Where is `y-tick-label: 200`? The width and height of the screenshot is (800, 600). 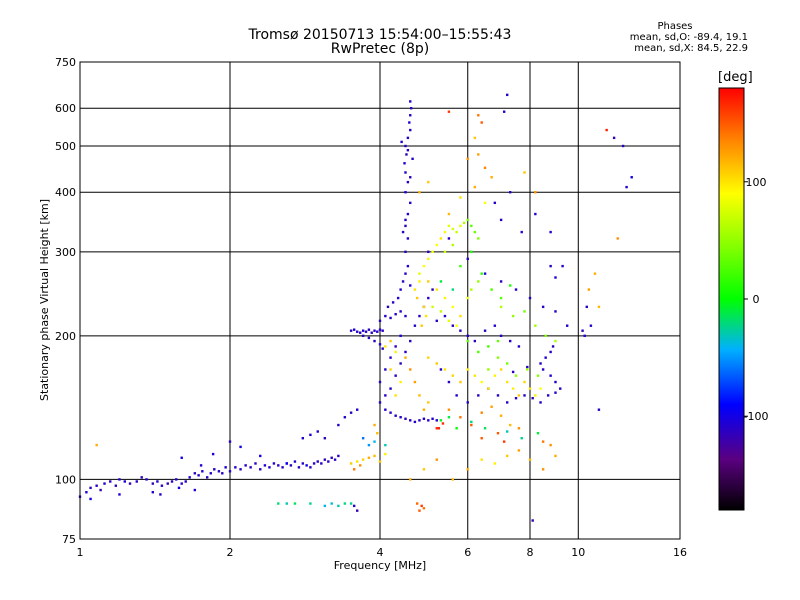 y-tick-label: 200 is located at coordinates (65, 336).